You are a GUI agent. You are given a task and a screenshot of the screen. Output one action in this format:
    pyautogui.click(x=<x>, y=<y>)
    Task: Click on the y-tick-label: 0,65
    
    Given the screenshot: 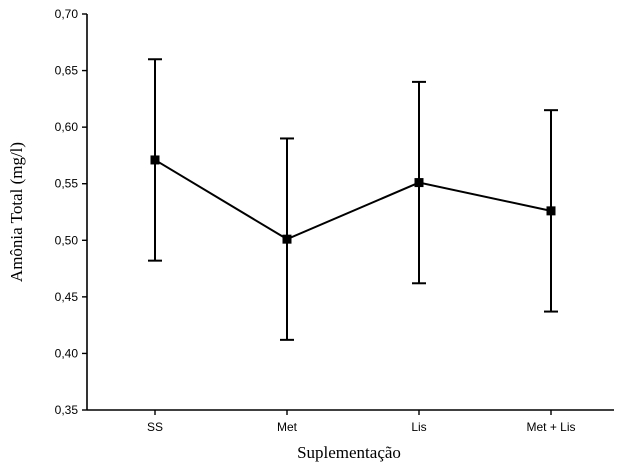 What is the action you would take?
    pyautogui.click(x=67, y=71)
    